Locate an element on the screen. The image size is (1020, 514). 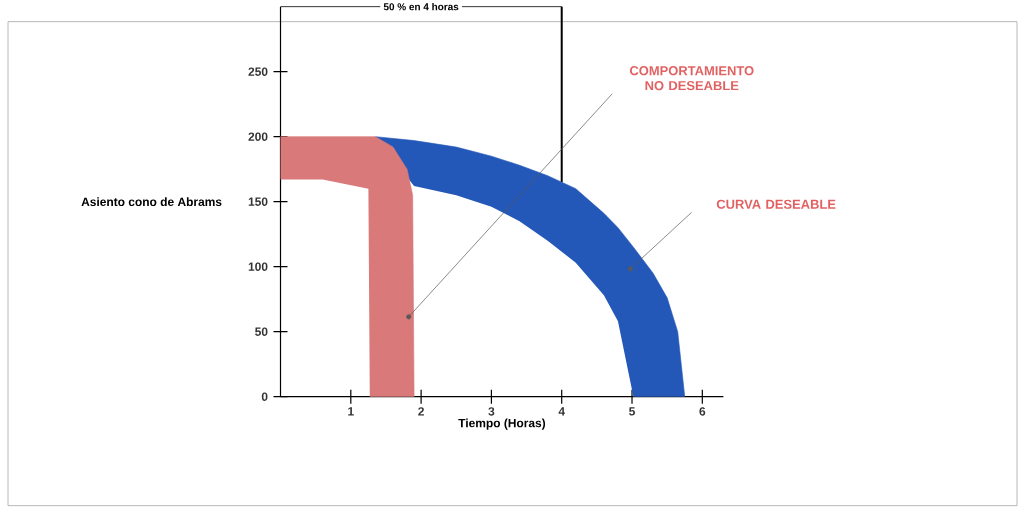
y-tick-label: 0 is located at coordinates (264, 397).